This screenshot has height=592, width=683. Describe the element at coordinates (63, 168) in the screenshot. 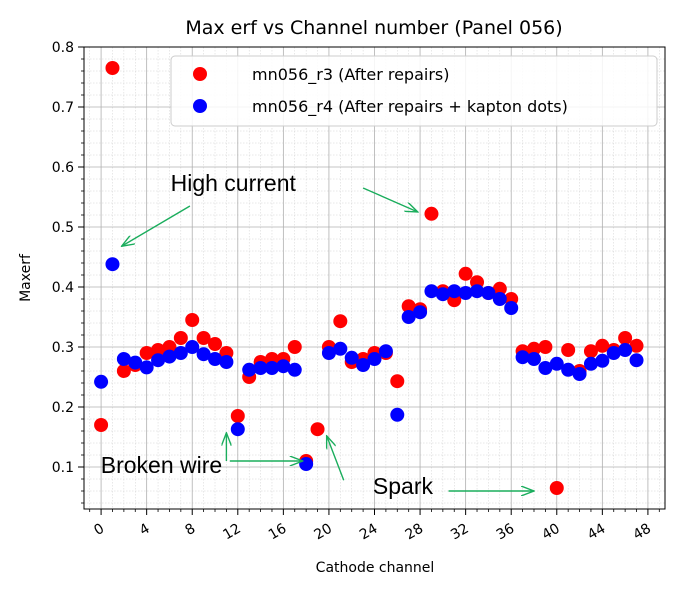

I see `y-tick-label: 0.6` at that location.